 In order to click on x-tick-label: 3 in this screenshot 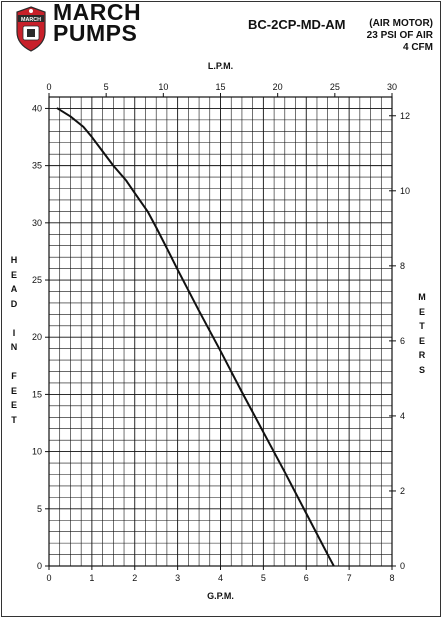, I will do `click(177, 578)`.